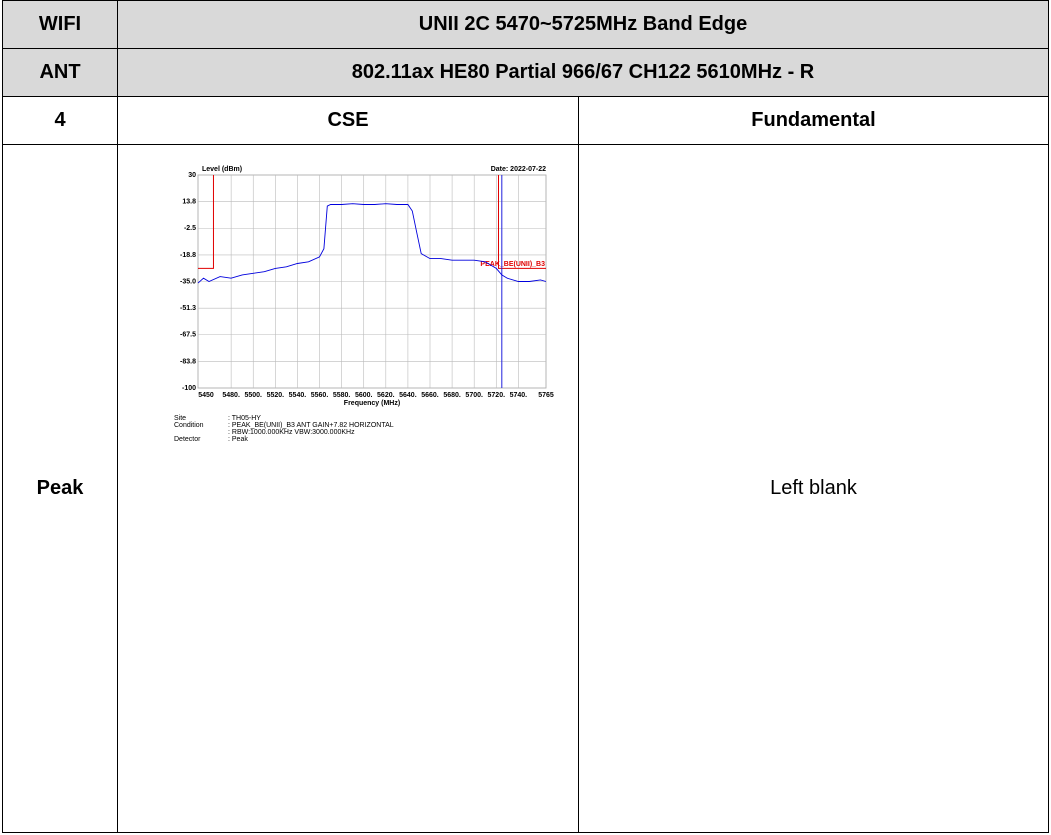 The height and width of the screenshot is (835, 1051). I want to click on row: WIFI UNII 2C 5470~5725MHz Band Edge, so click(525, 24).